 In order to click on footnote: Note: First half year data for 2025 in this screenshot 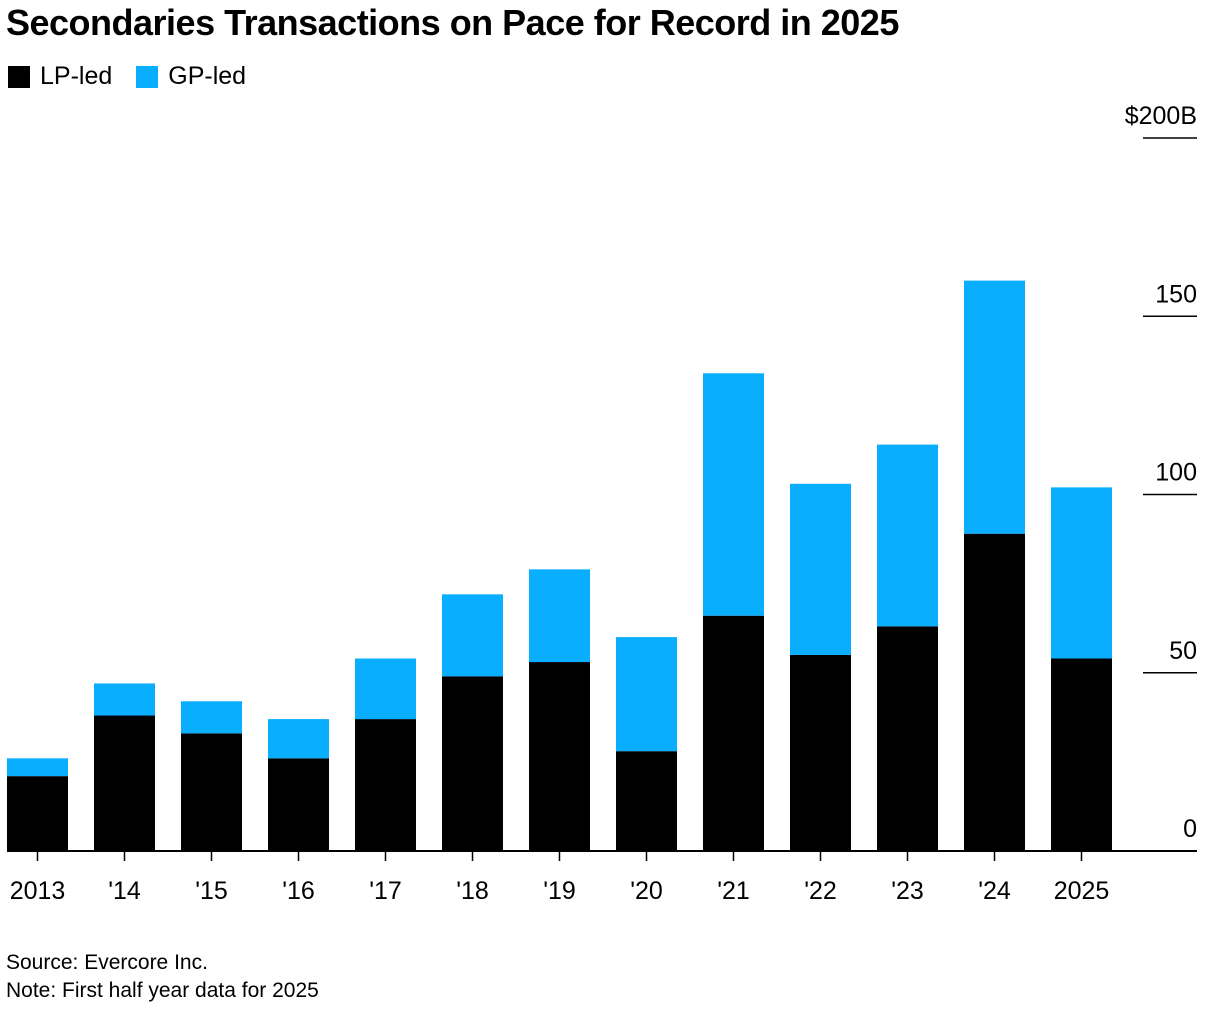, I will do `click(162, 990)`.